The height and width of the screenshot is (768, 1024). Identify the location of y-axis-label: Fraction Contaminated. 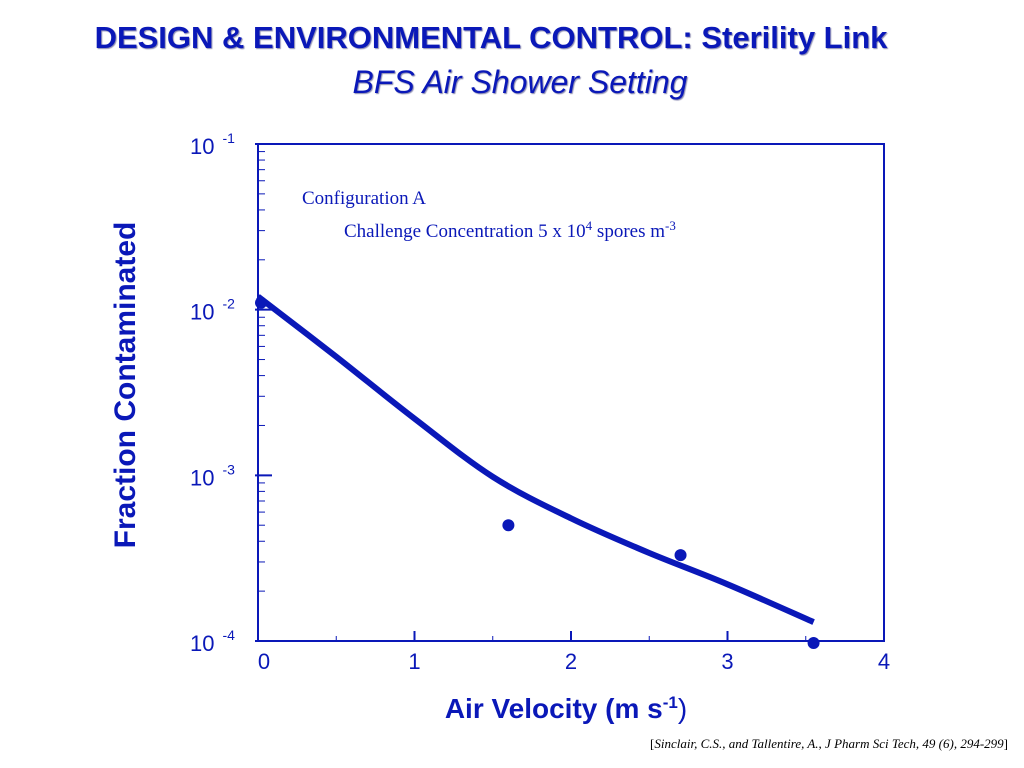
(125, 385).